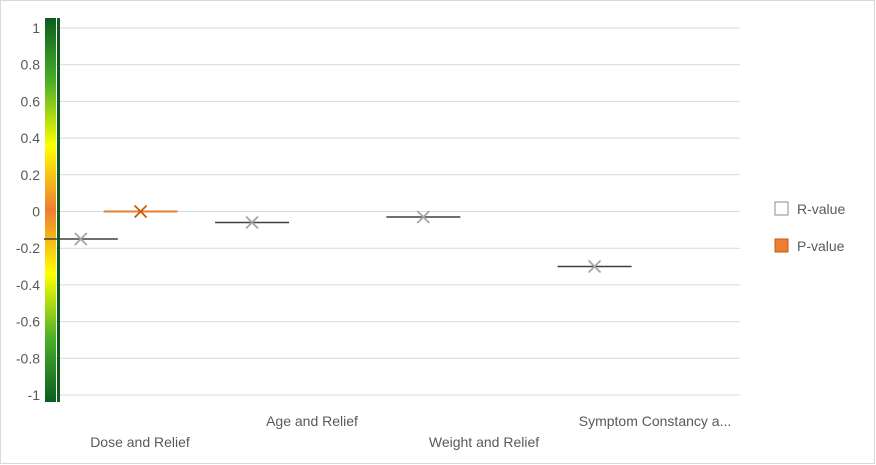  What do you see at coordinates (31, 101) in the screenshot?
I see `y-tick-label: 0.6` at bounding box center [31, 101].